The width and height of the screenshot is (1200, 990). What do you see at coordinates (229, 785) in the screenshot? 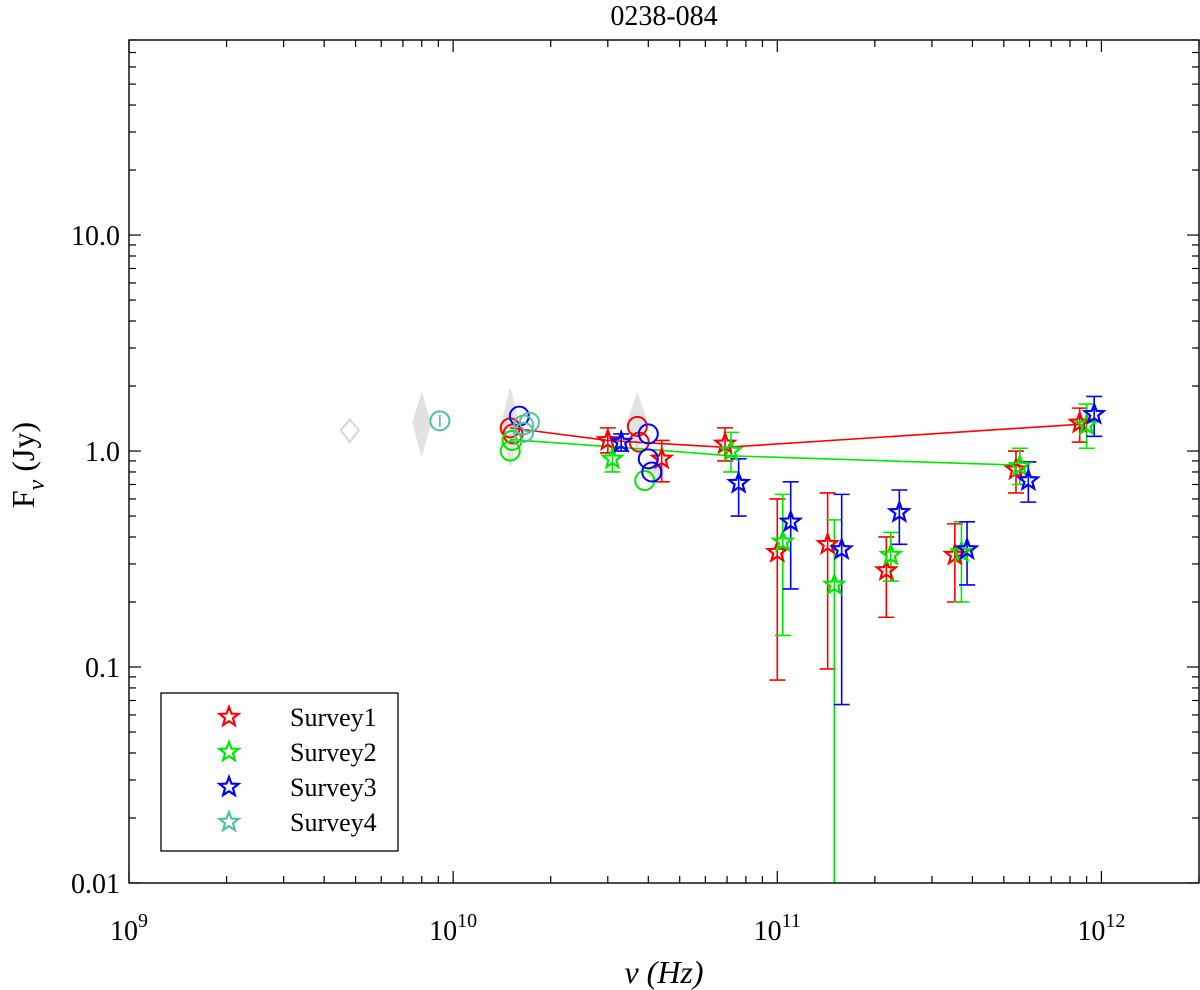
I see `legend-star-survey3` at bounding box center [229, 785].